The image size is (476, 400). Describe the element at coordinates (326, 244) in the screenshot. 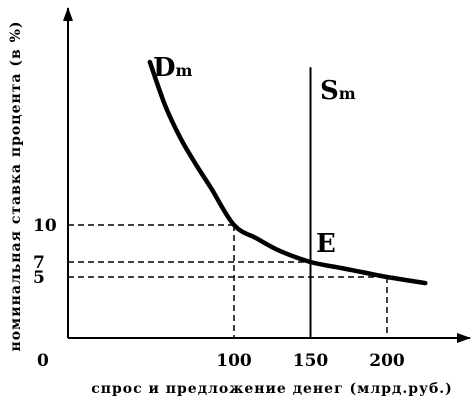

I see `equilibrium-label: E` at that location.